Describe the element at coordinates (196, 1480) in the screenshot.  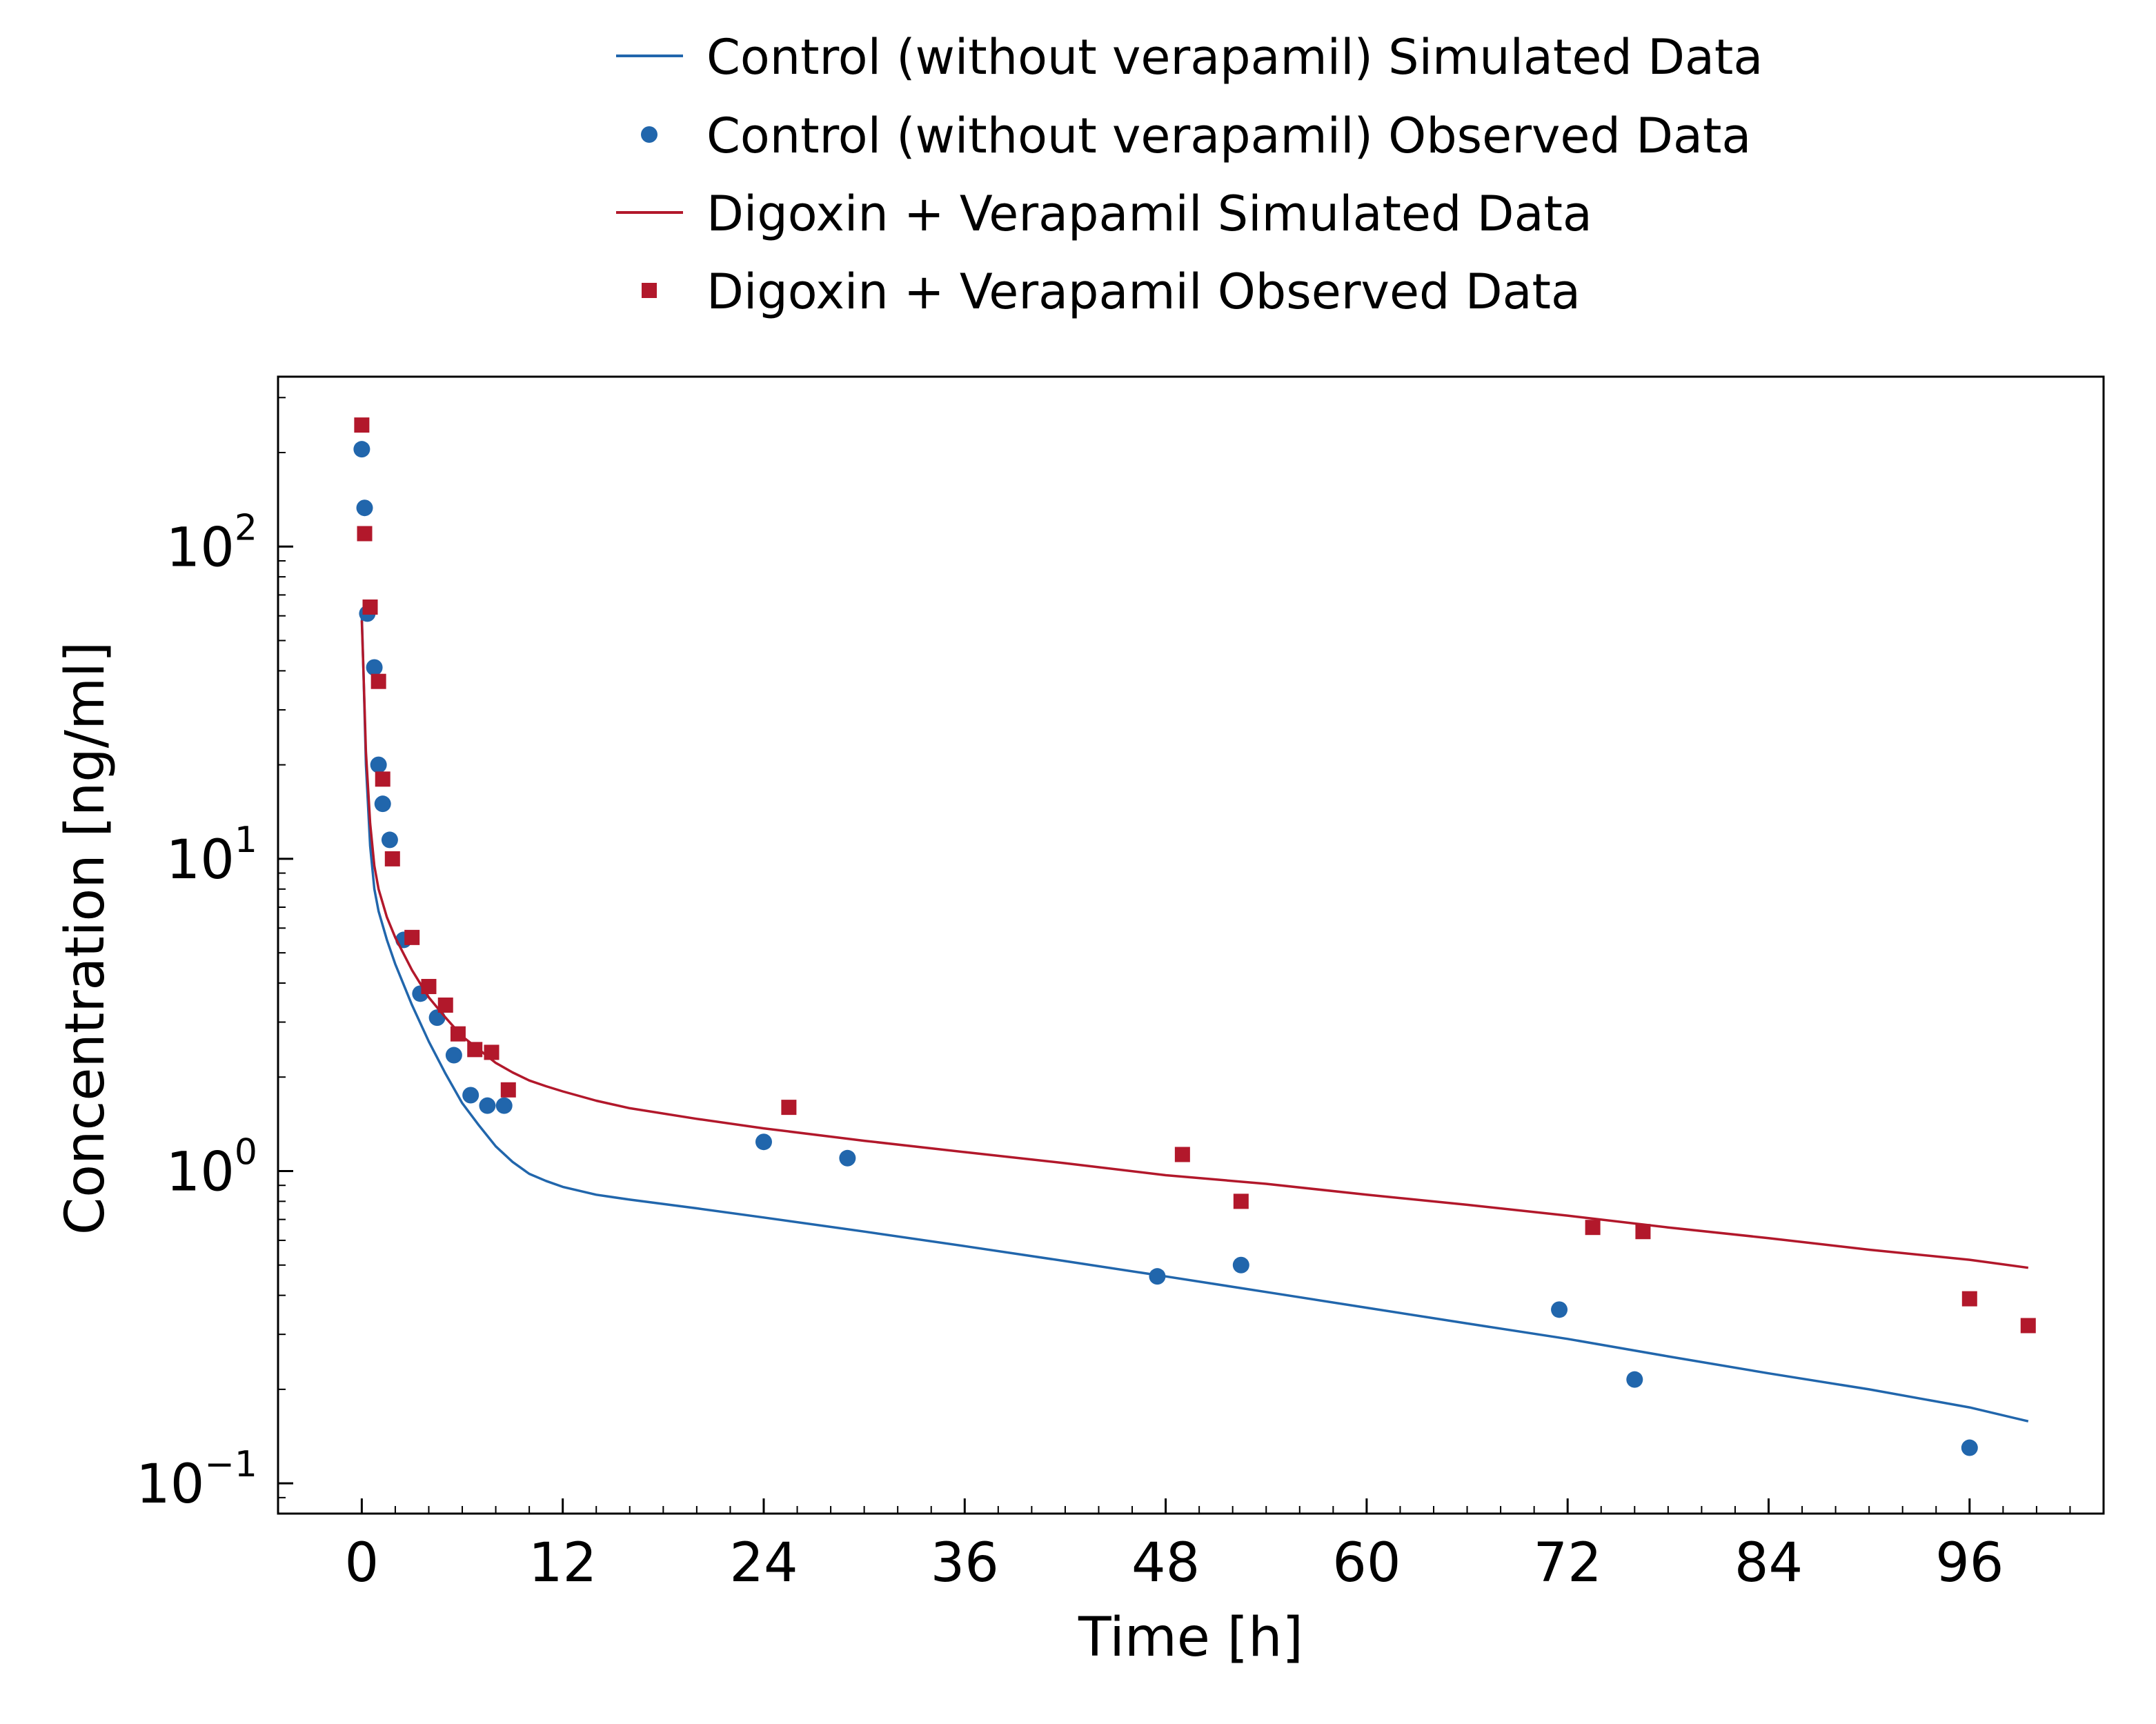
I see `y-tick-label: 10⁻¹` at that location.